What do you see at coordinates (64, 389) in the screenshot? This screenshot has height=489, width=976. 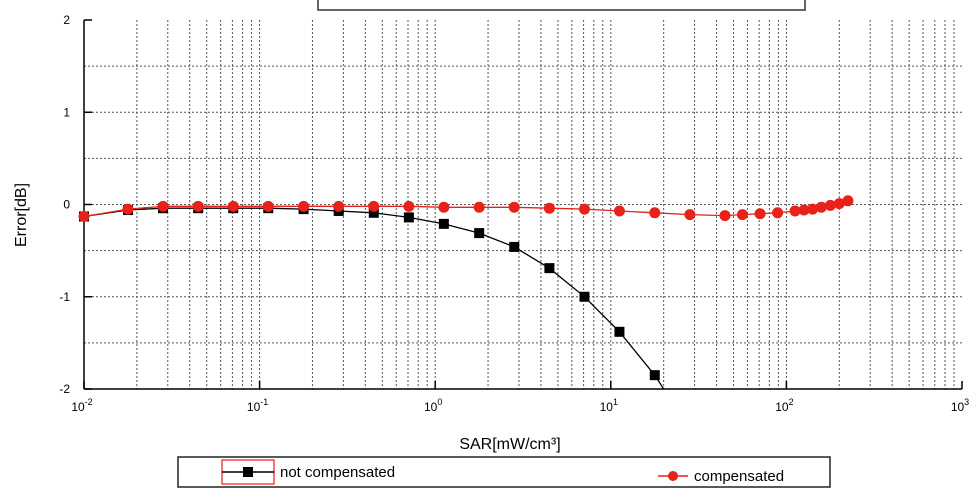 I see `y-tick-label: -2` at bounding box center [64, 389].